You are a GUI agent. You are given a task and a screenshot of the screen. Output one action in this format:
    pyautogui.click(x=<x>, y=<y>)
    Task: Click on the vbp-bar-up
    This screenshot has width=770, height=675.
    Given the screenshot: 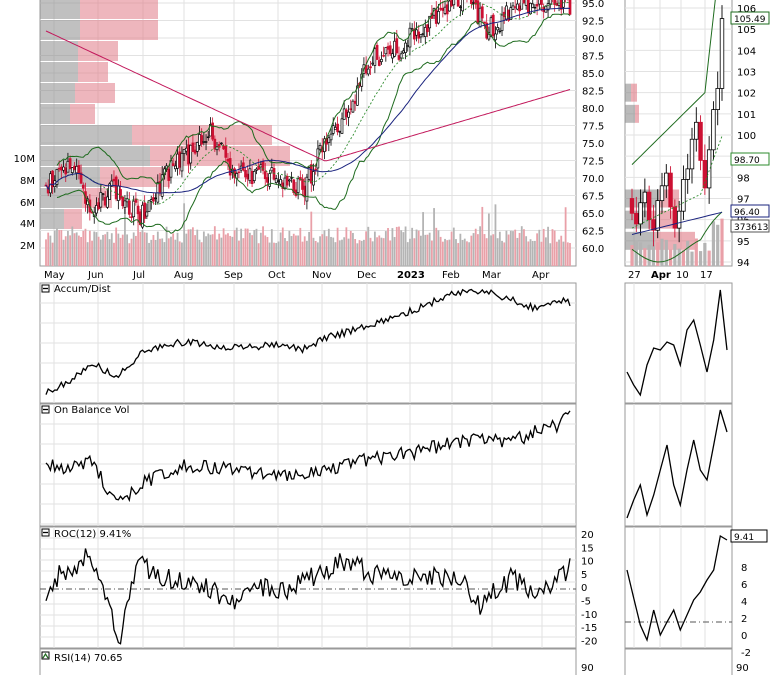 What is the action you would take?
    pyautogui.click(x=52, y=219)
    